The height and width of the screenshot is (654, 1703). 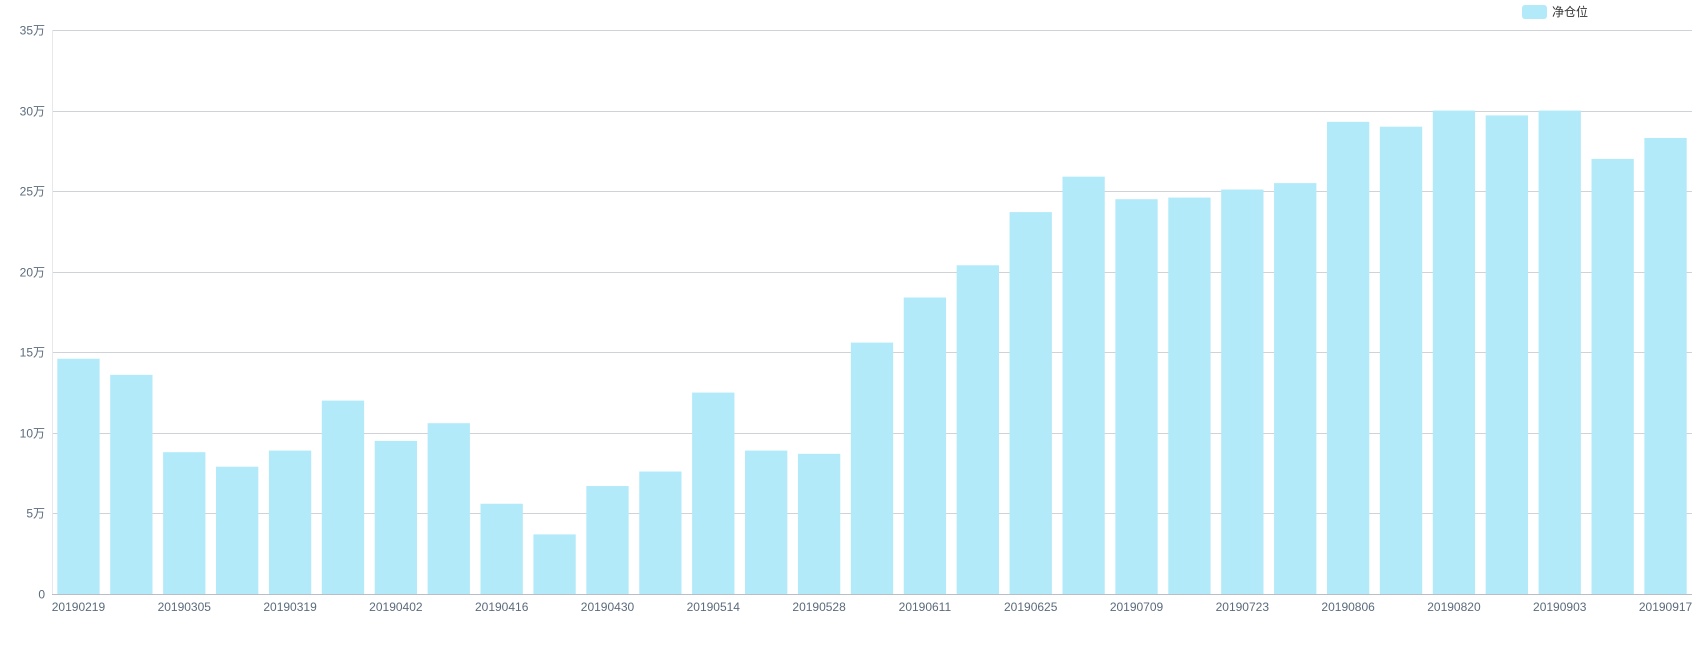 What do you see at coordinates (1137, 607) in the screenshot?
I see `x-tick-label: 20190709` at bounding box center [1137, 607].